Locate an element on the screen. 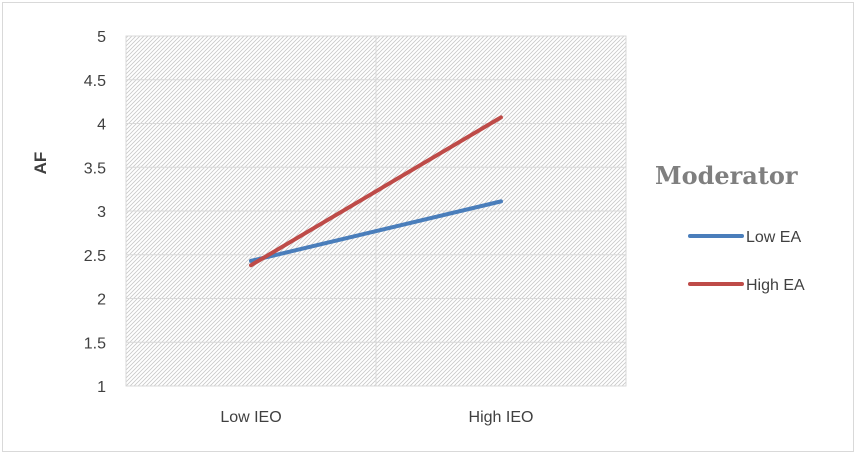 The image size is (858, 456). legend-title: Moderator is located at coordinates (726, 175).